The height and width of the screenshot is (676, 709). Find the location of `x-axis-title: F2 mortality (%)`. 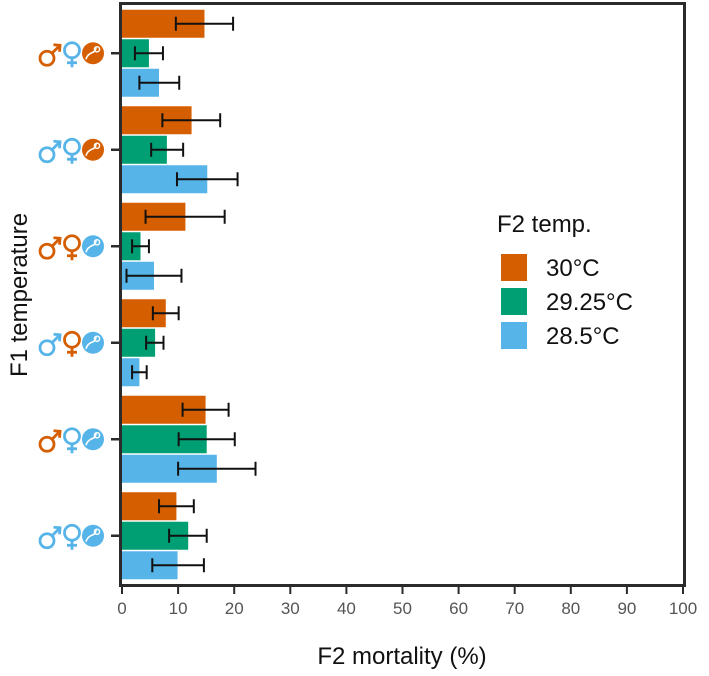

x-axis-title: F2 mortality (%) is located at coordinates (401, 656).